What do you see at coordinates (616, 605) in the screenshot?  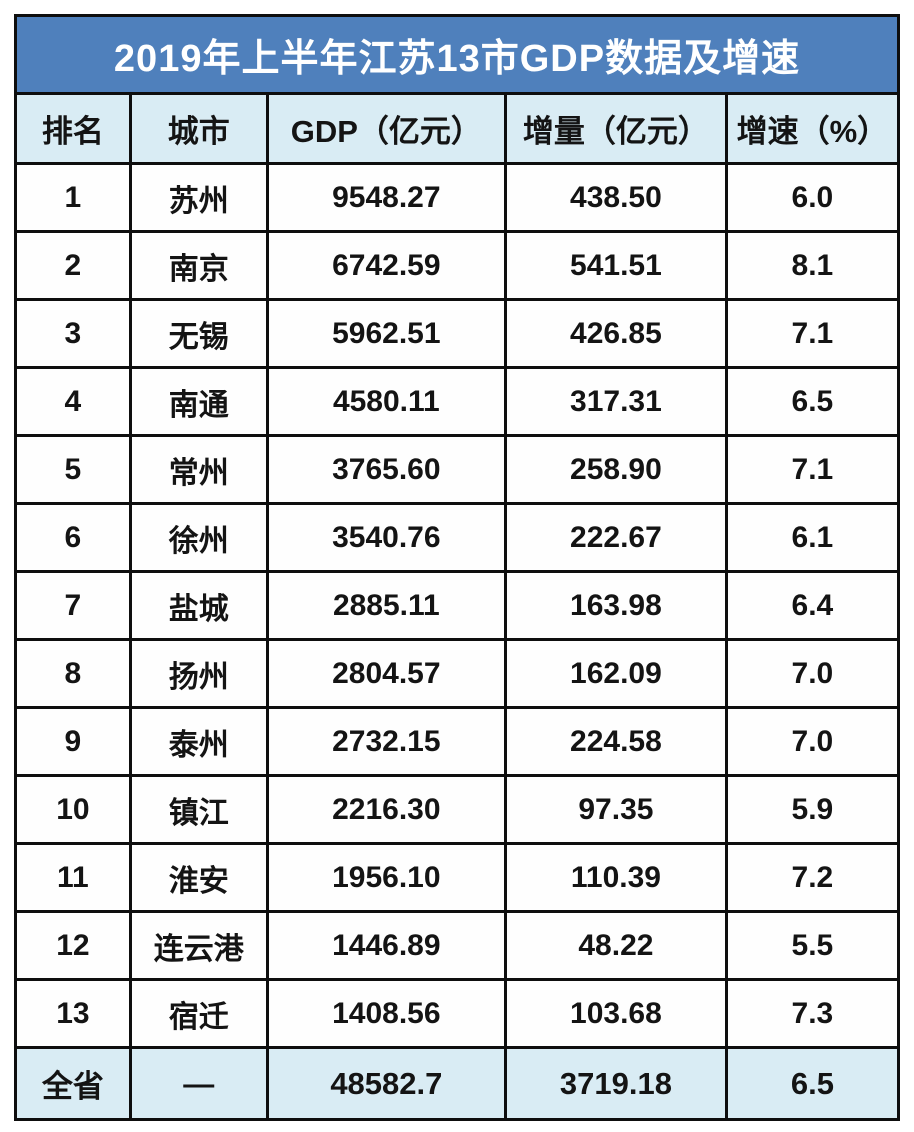 I see `cell-increase: 163.98` at bounding box center [616, 605].